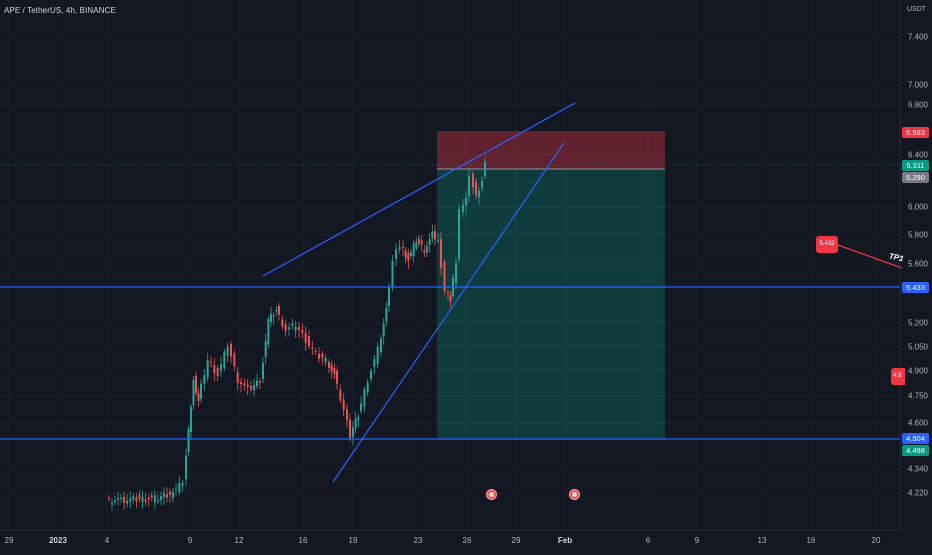 This screenshot has width=932, height=555. Describe the element at coordinates (551, 304) in the screenshot. I see `take-profit-zone` at that location.